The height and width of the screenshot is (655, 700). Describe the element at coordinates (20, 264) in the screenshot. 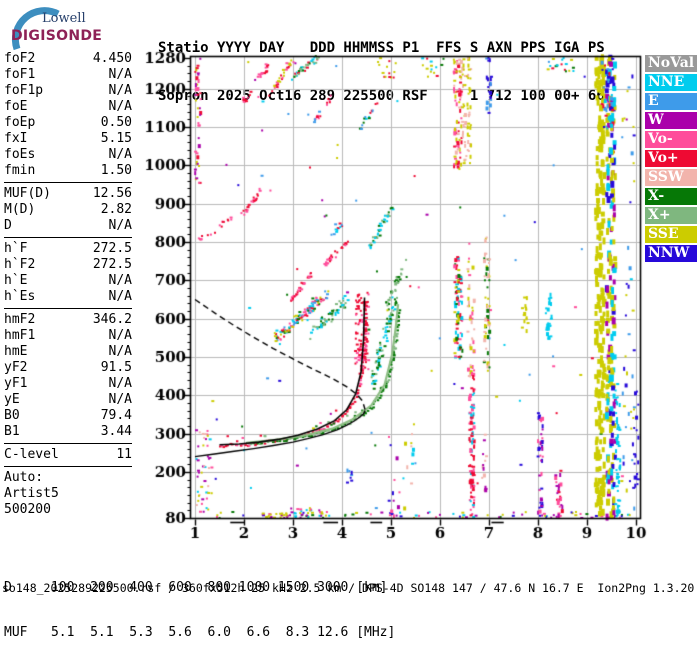

I see `param-label: h`F2` at that location.